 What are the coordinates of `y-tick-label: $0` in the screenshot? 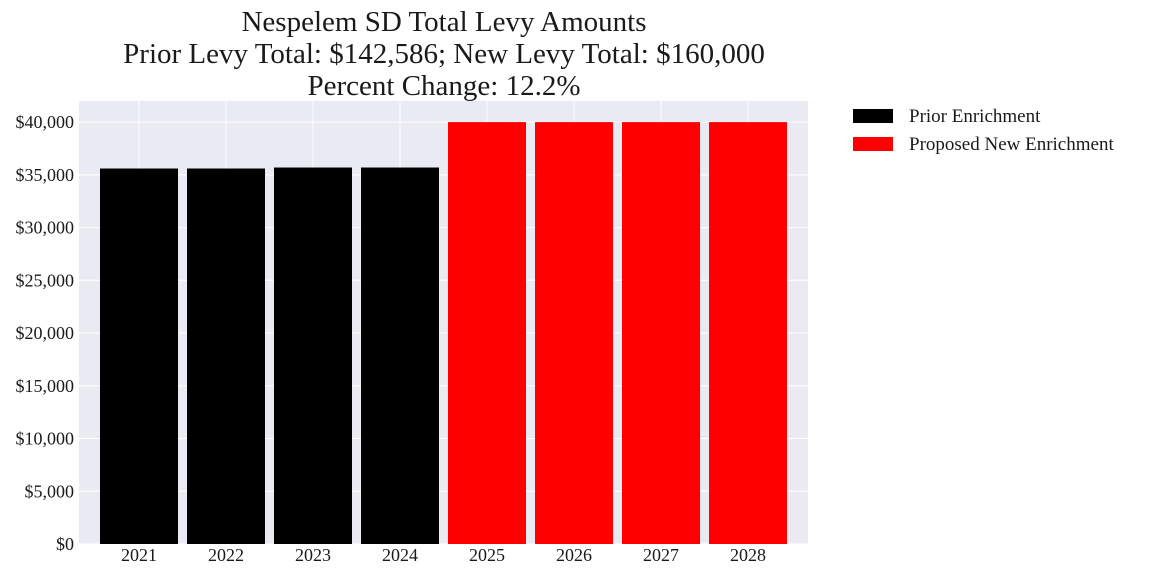 It's located at (65, 544).